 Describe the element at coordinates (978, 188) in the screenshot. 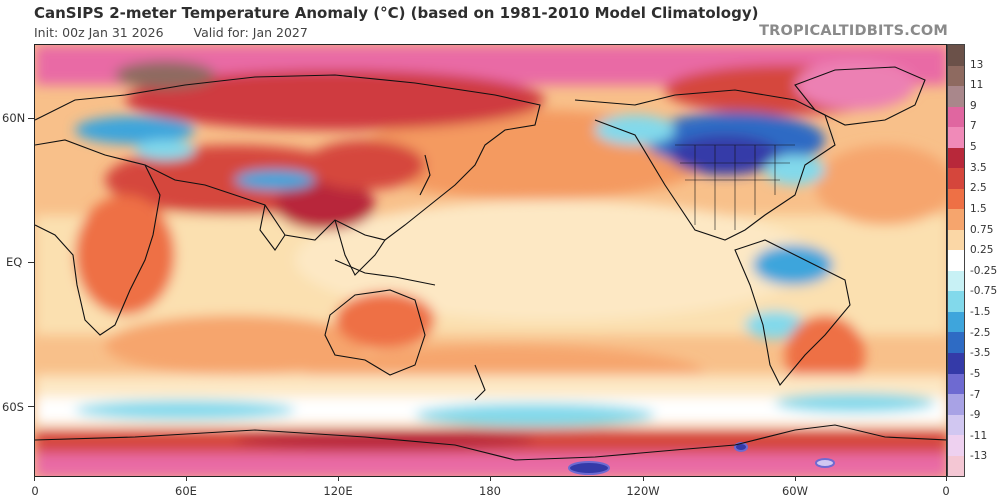

I see `color-bar-label: 2.5` at that location.